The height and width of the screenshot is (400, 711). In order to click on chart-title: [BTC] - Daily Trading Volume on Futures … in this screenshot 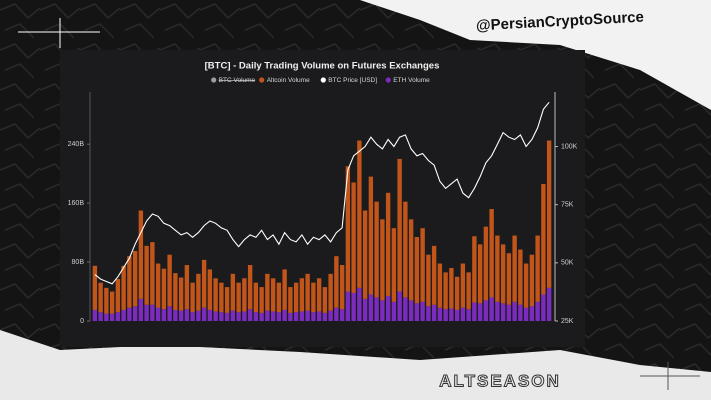, I will do `click(322, 66)`.